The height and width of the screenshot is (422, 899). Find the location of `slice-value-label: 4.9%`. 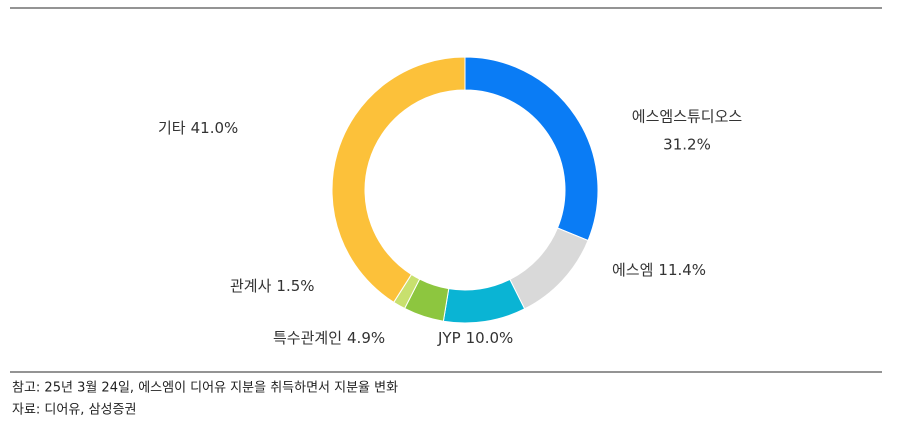

slice-value-label: 4.9% is located at coordinates (366, 338).